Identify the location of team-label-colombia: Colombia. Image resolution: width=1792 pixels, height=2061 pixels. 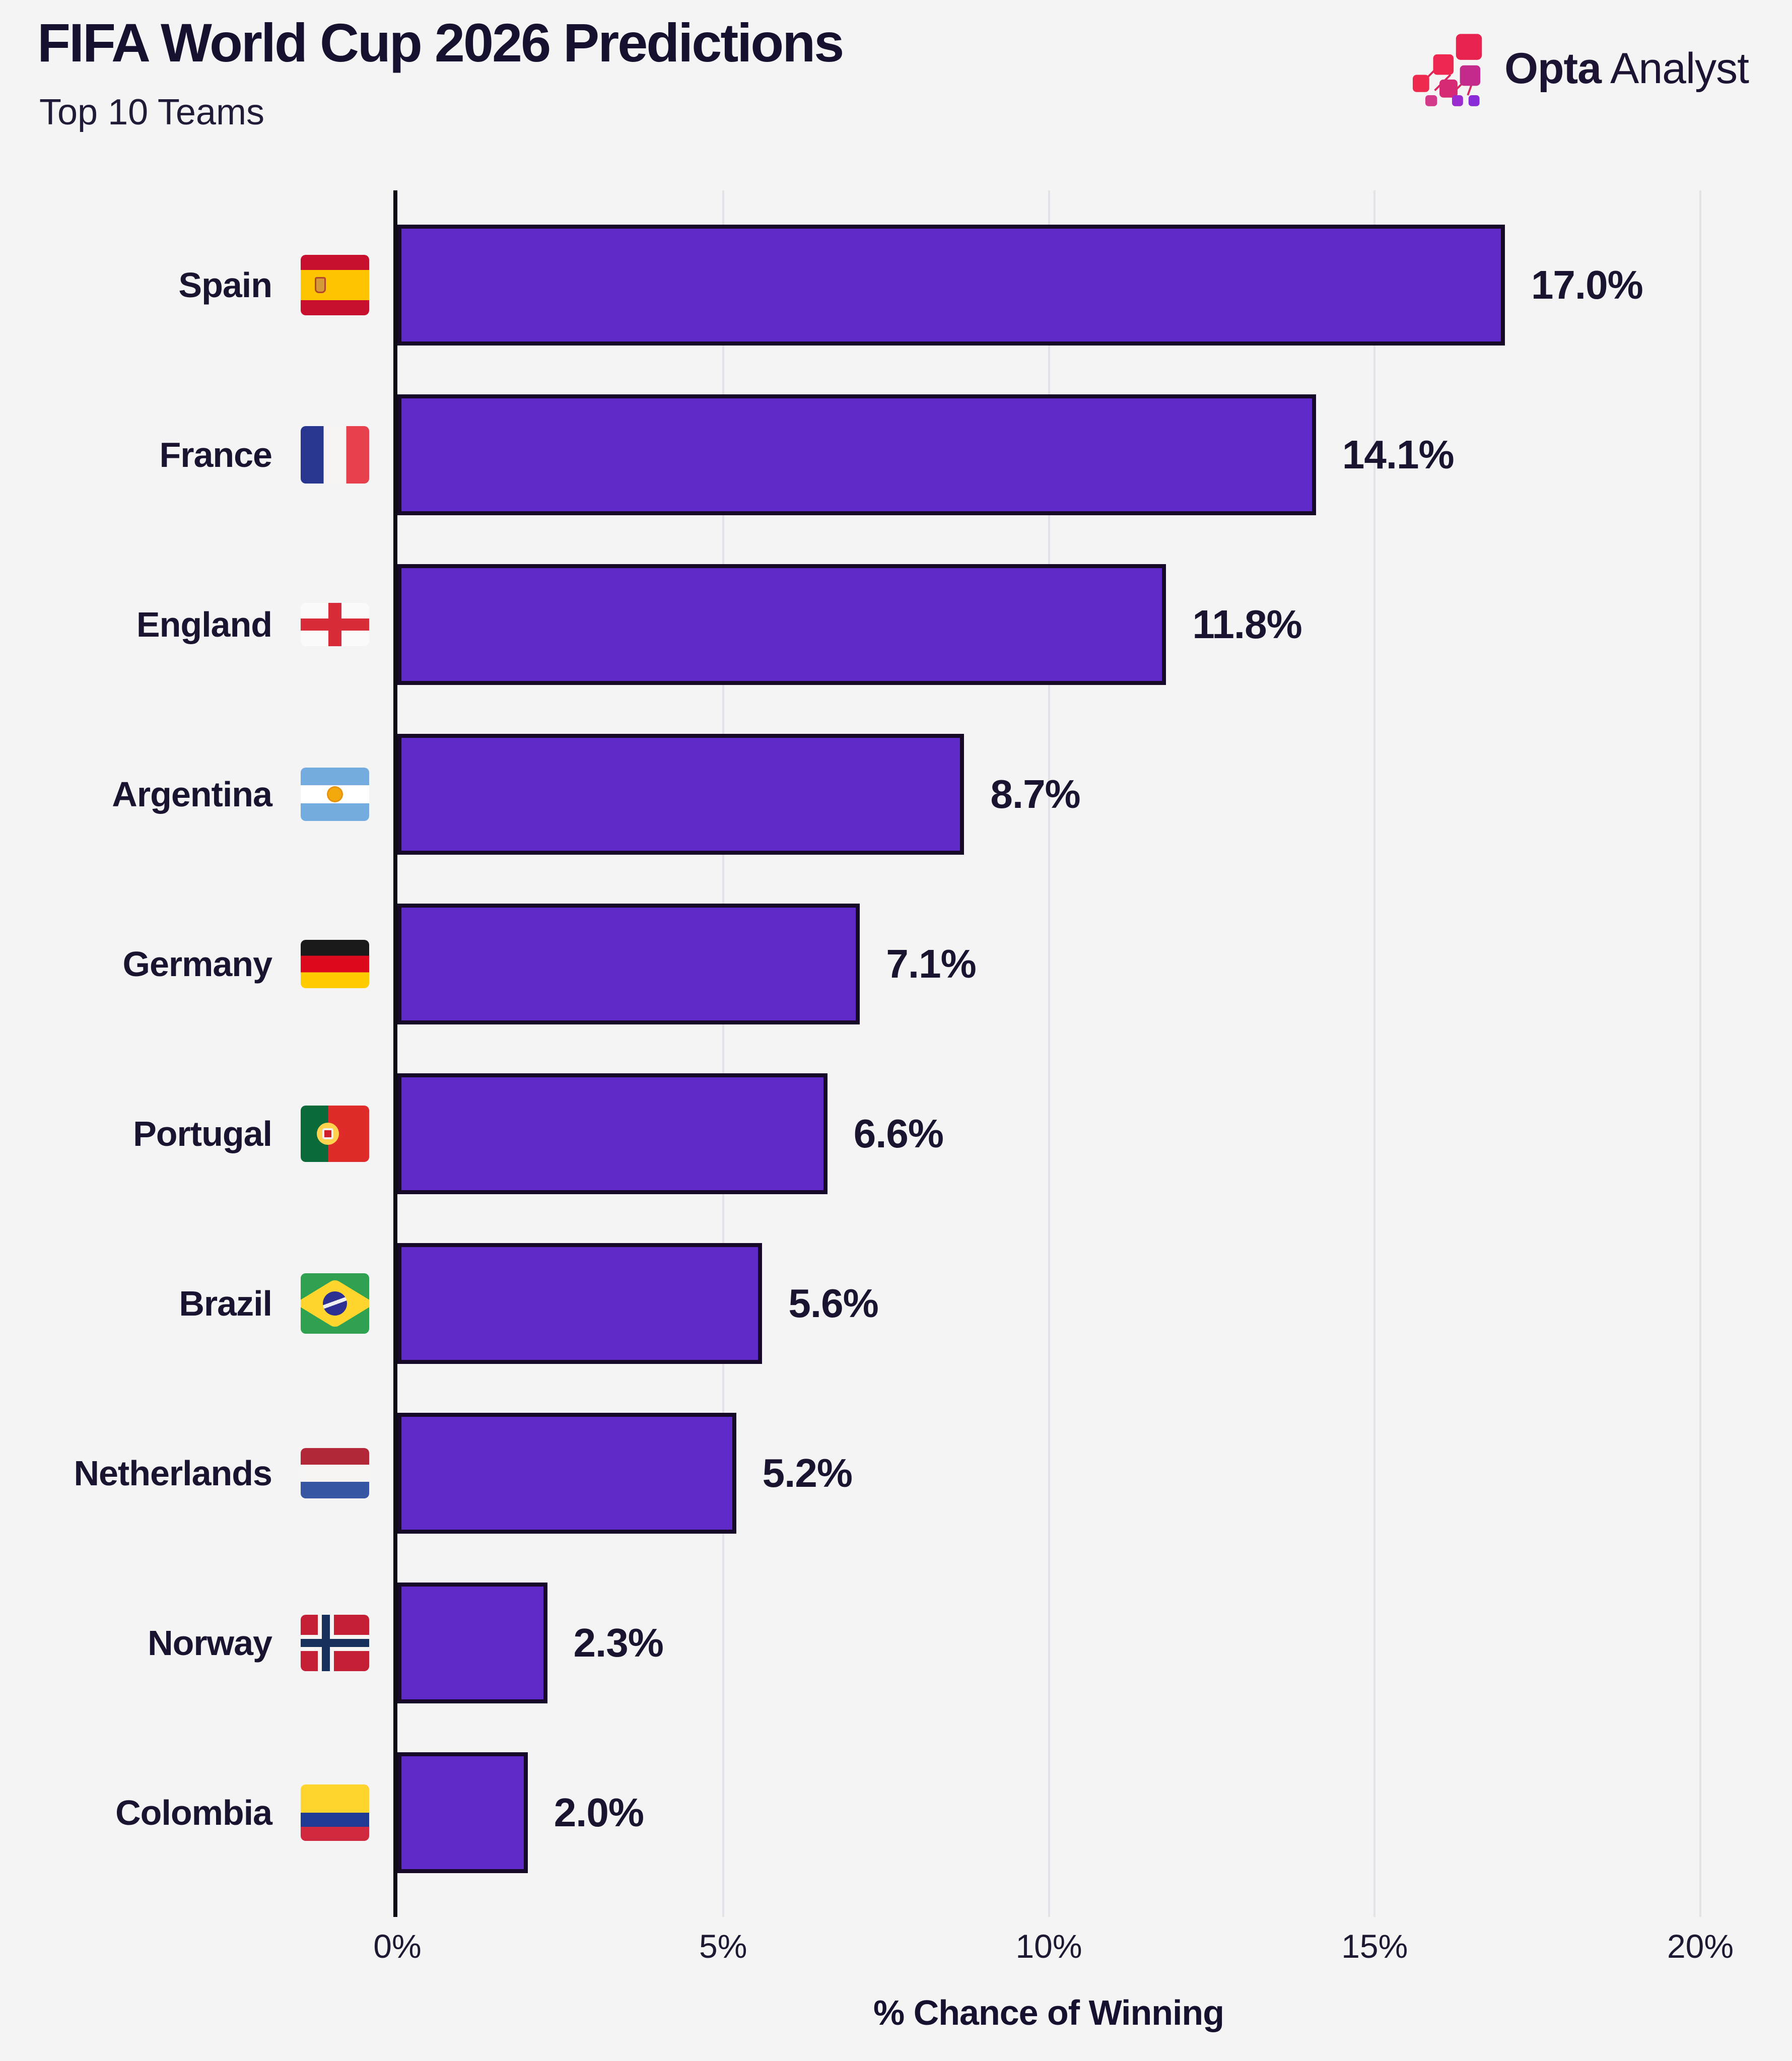
(193, 1813).